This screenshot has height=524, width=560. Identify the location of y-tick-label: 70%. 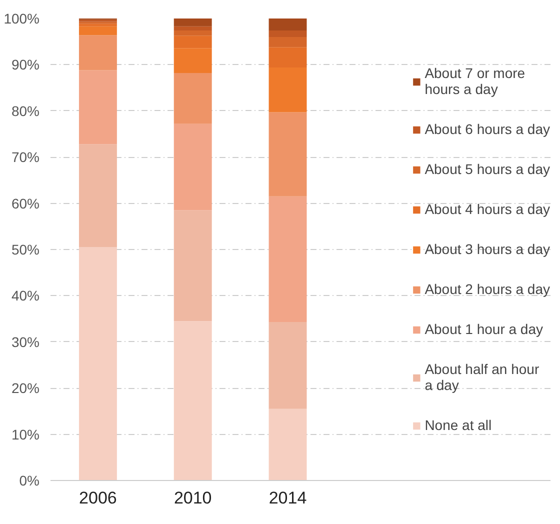
(25, 157).